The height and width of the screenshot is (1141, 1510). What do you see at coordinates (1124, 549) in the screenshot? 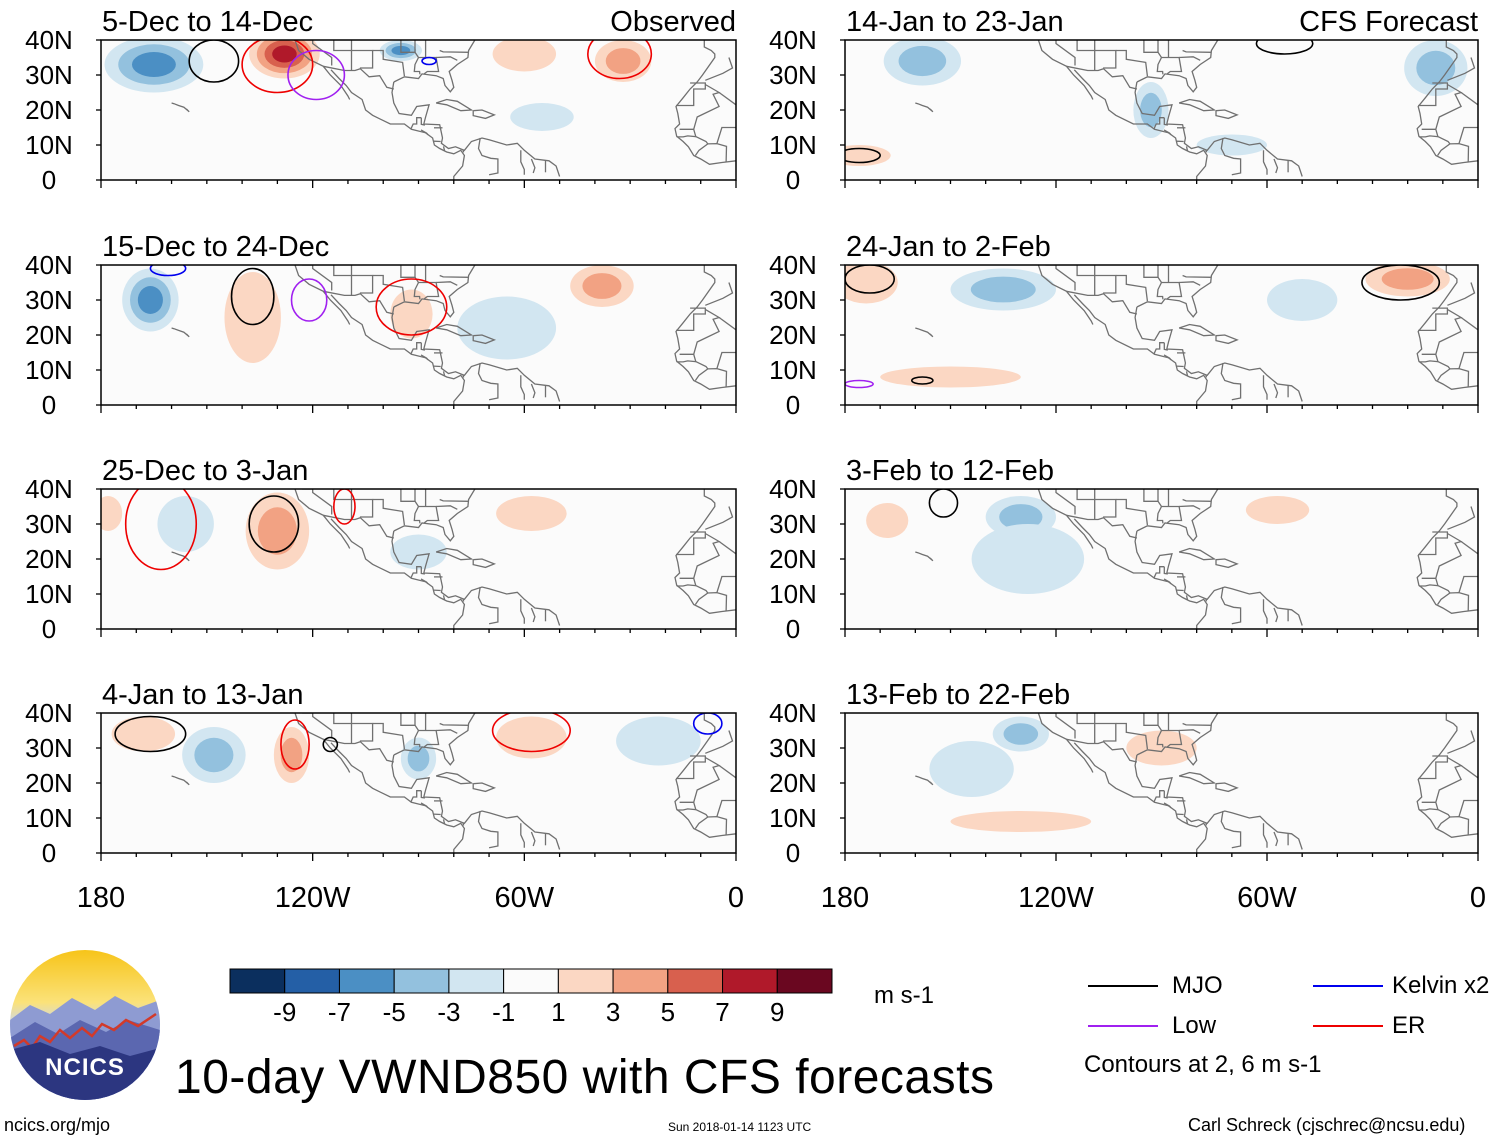
I see `panel-7: 40N 30N 20N 10N 0 3-Feb to 12-Feb` at bounding box center [1124, 549].